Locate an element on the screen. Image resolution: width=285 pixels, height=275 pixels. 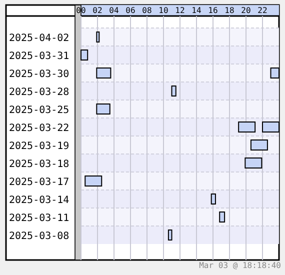
y-tick-label: 2025-03-30 is located at coordinates (39, 74).